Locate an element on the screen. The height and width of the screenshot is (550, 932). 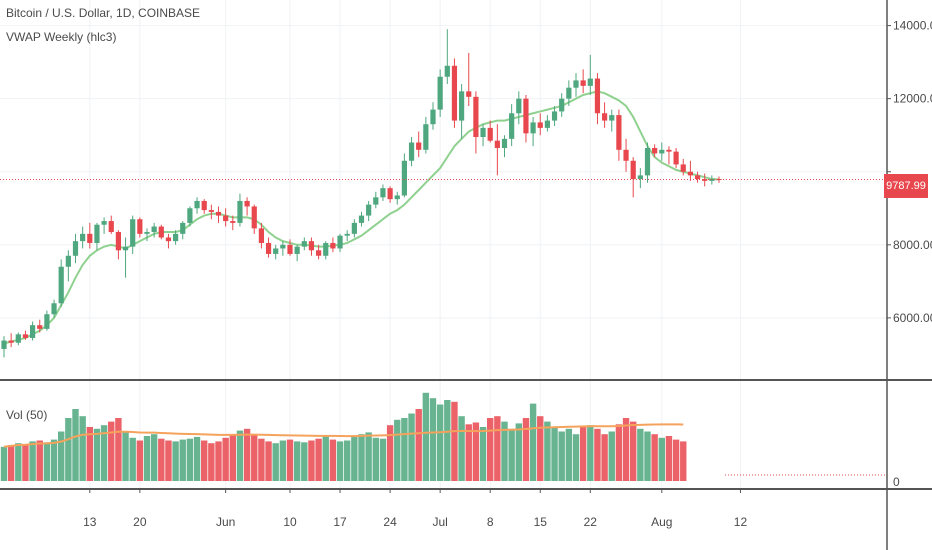
time-tick-label: 20 is located at coordinates (140, 522).